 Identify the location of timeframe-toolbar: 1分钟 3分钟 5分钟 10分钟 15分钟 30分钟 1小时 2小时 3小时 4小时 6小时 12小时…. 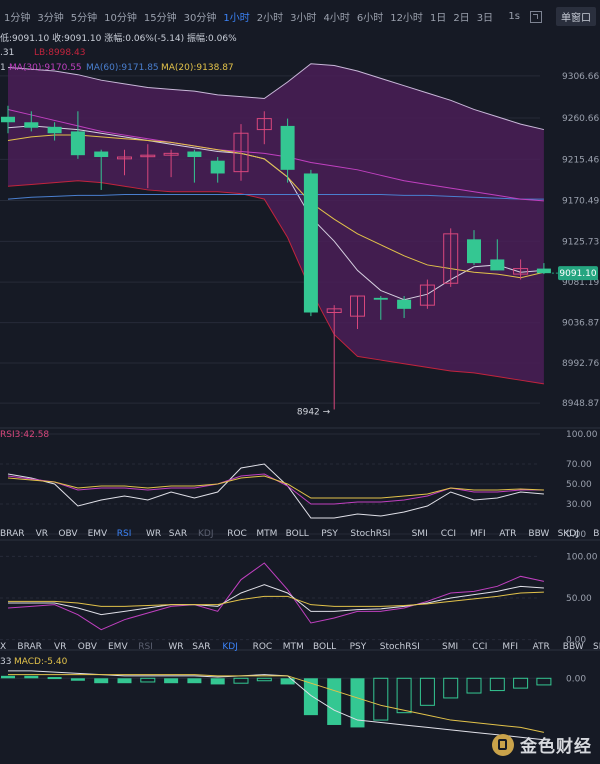
(300, 16).